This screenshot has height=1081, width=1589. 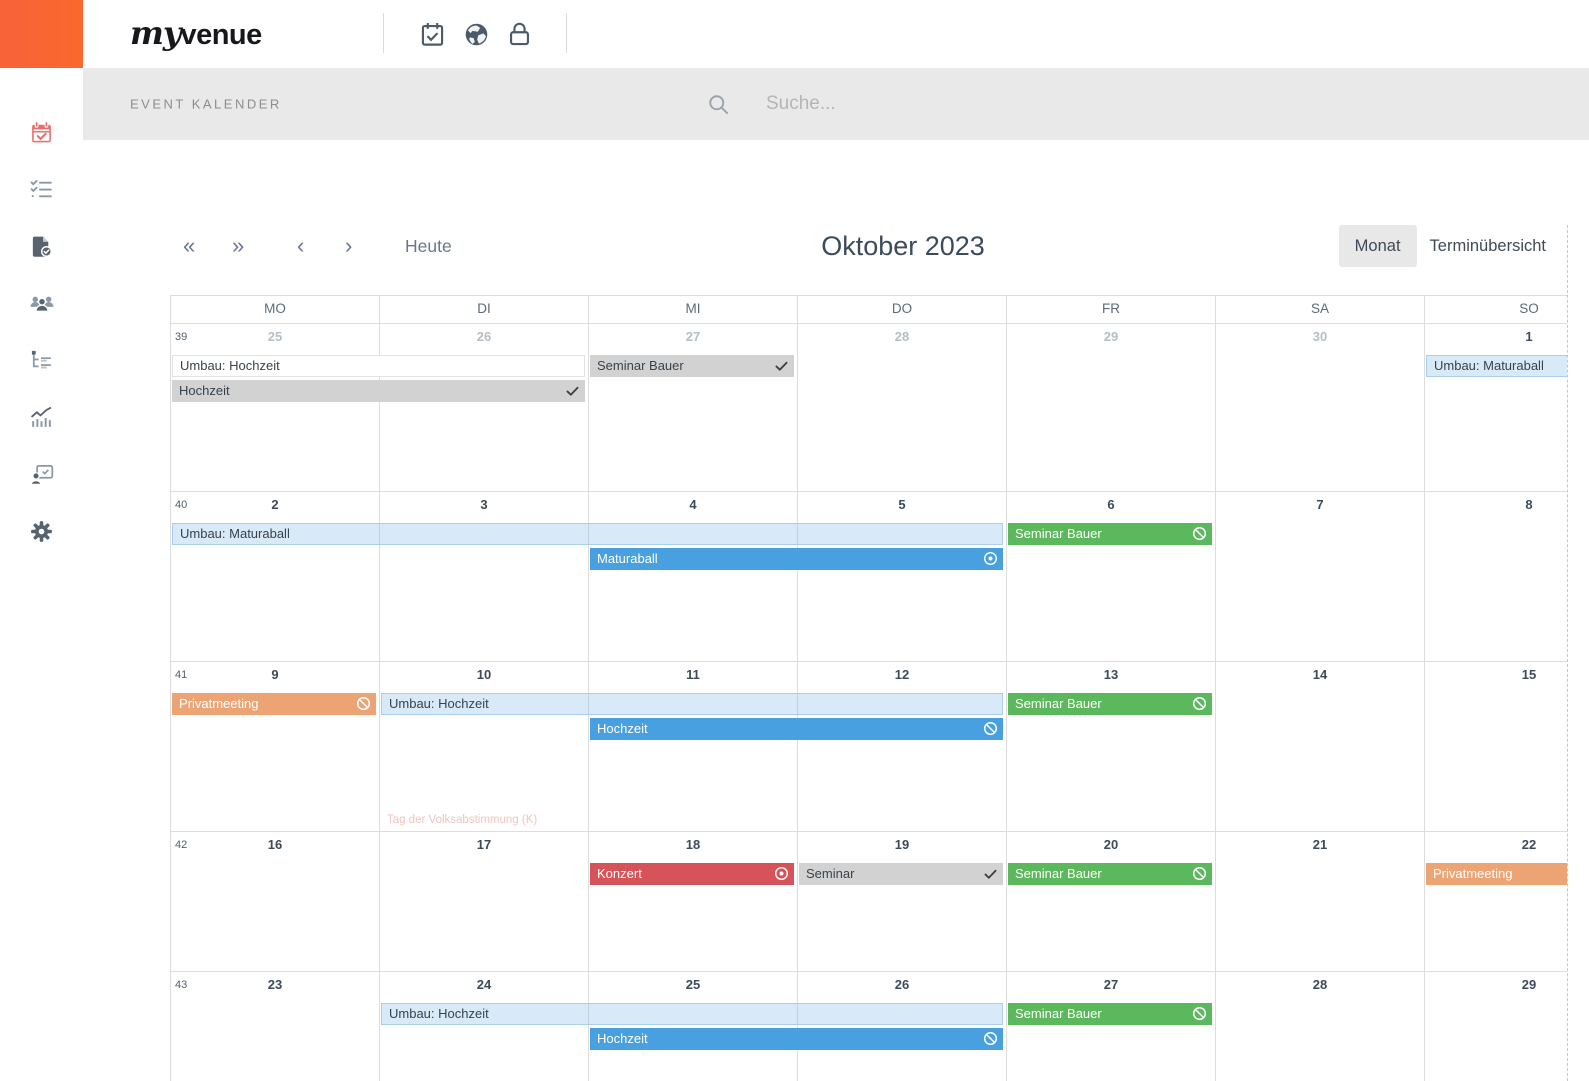 What do you see at coordinates (1495, 901) in the screenshot?
I see `day-cell-22: 22` at bounding box center [1495, 901].